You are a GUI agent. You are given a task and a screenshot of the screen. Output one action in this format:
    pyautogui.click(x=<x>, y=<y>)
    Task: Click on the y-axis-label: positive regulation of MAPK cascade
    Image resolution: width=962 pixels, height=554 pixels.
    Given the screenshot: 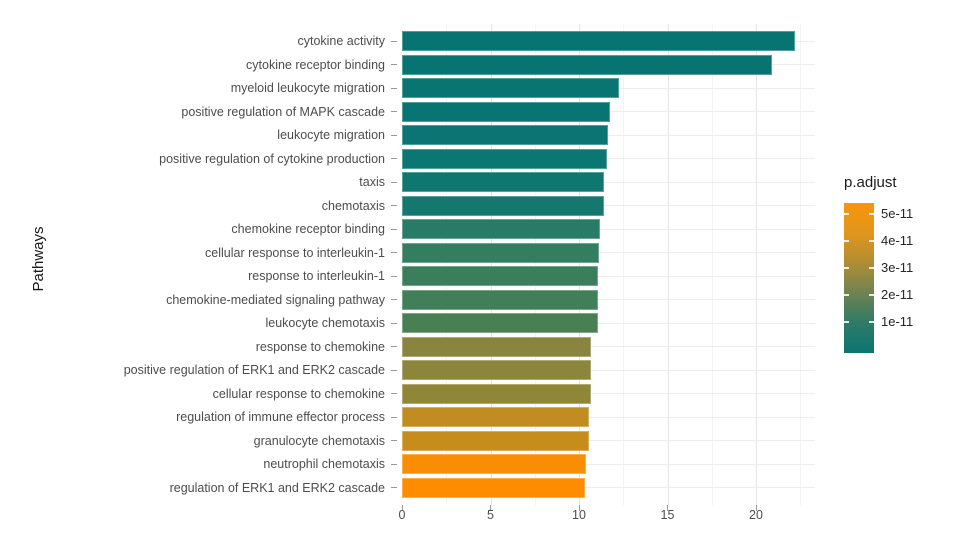 What is the action you would take?
    pyautogui.click(x=283, y=111)
    